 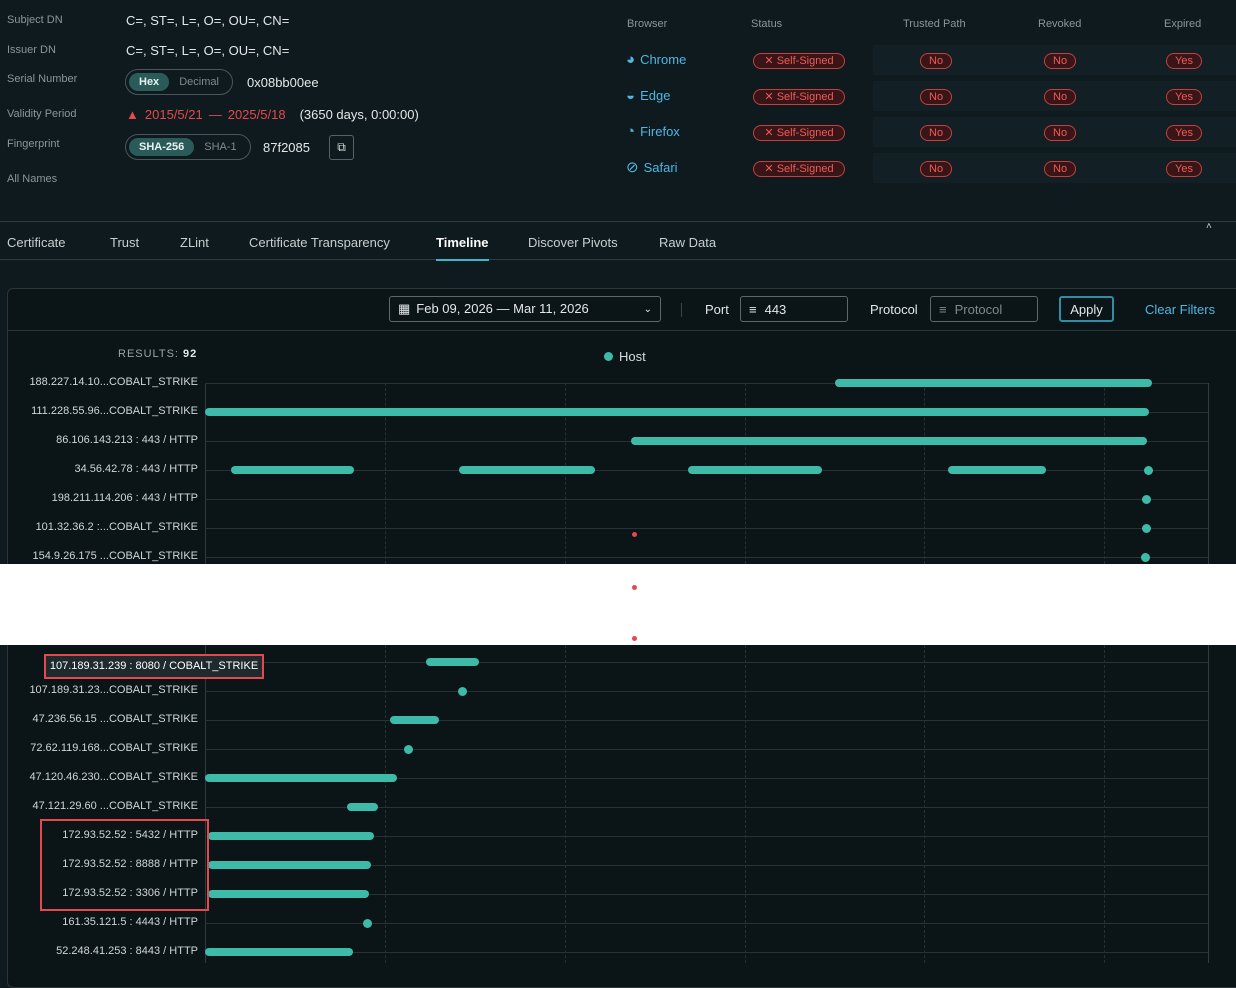 What do you see at coordinates (194, 242) in the screenshot?
I see `tab-zlint: ZLint` at bounding box center [194, 242].